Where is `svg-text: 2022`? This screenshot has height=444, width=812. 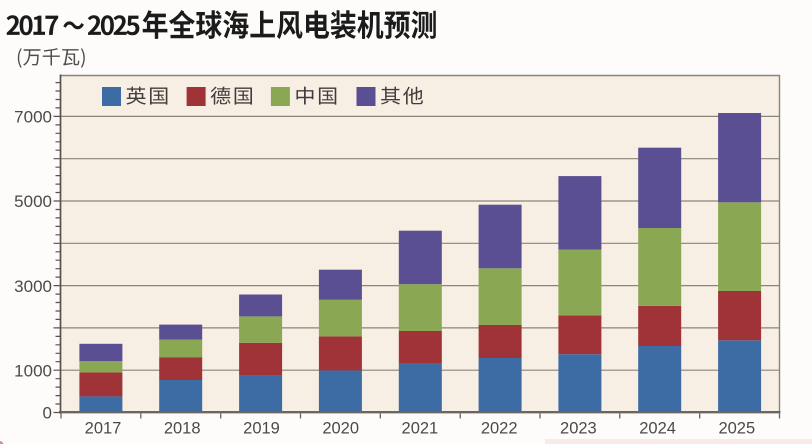
svg-text: 2022 is located at coordinates (499, 429).